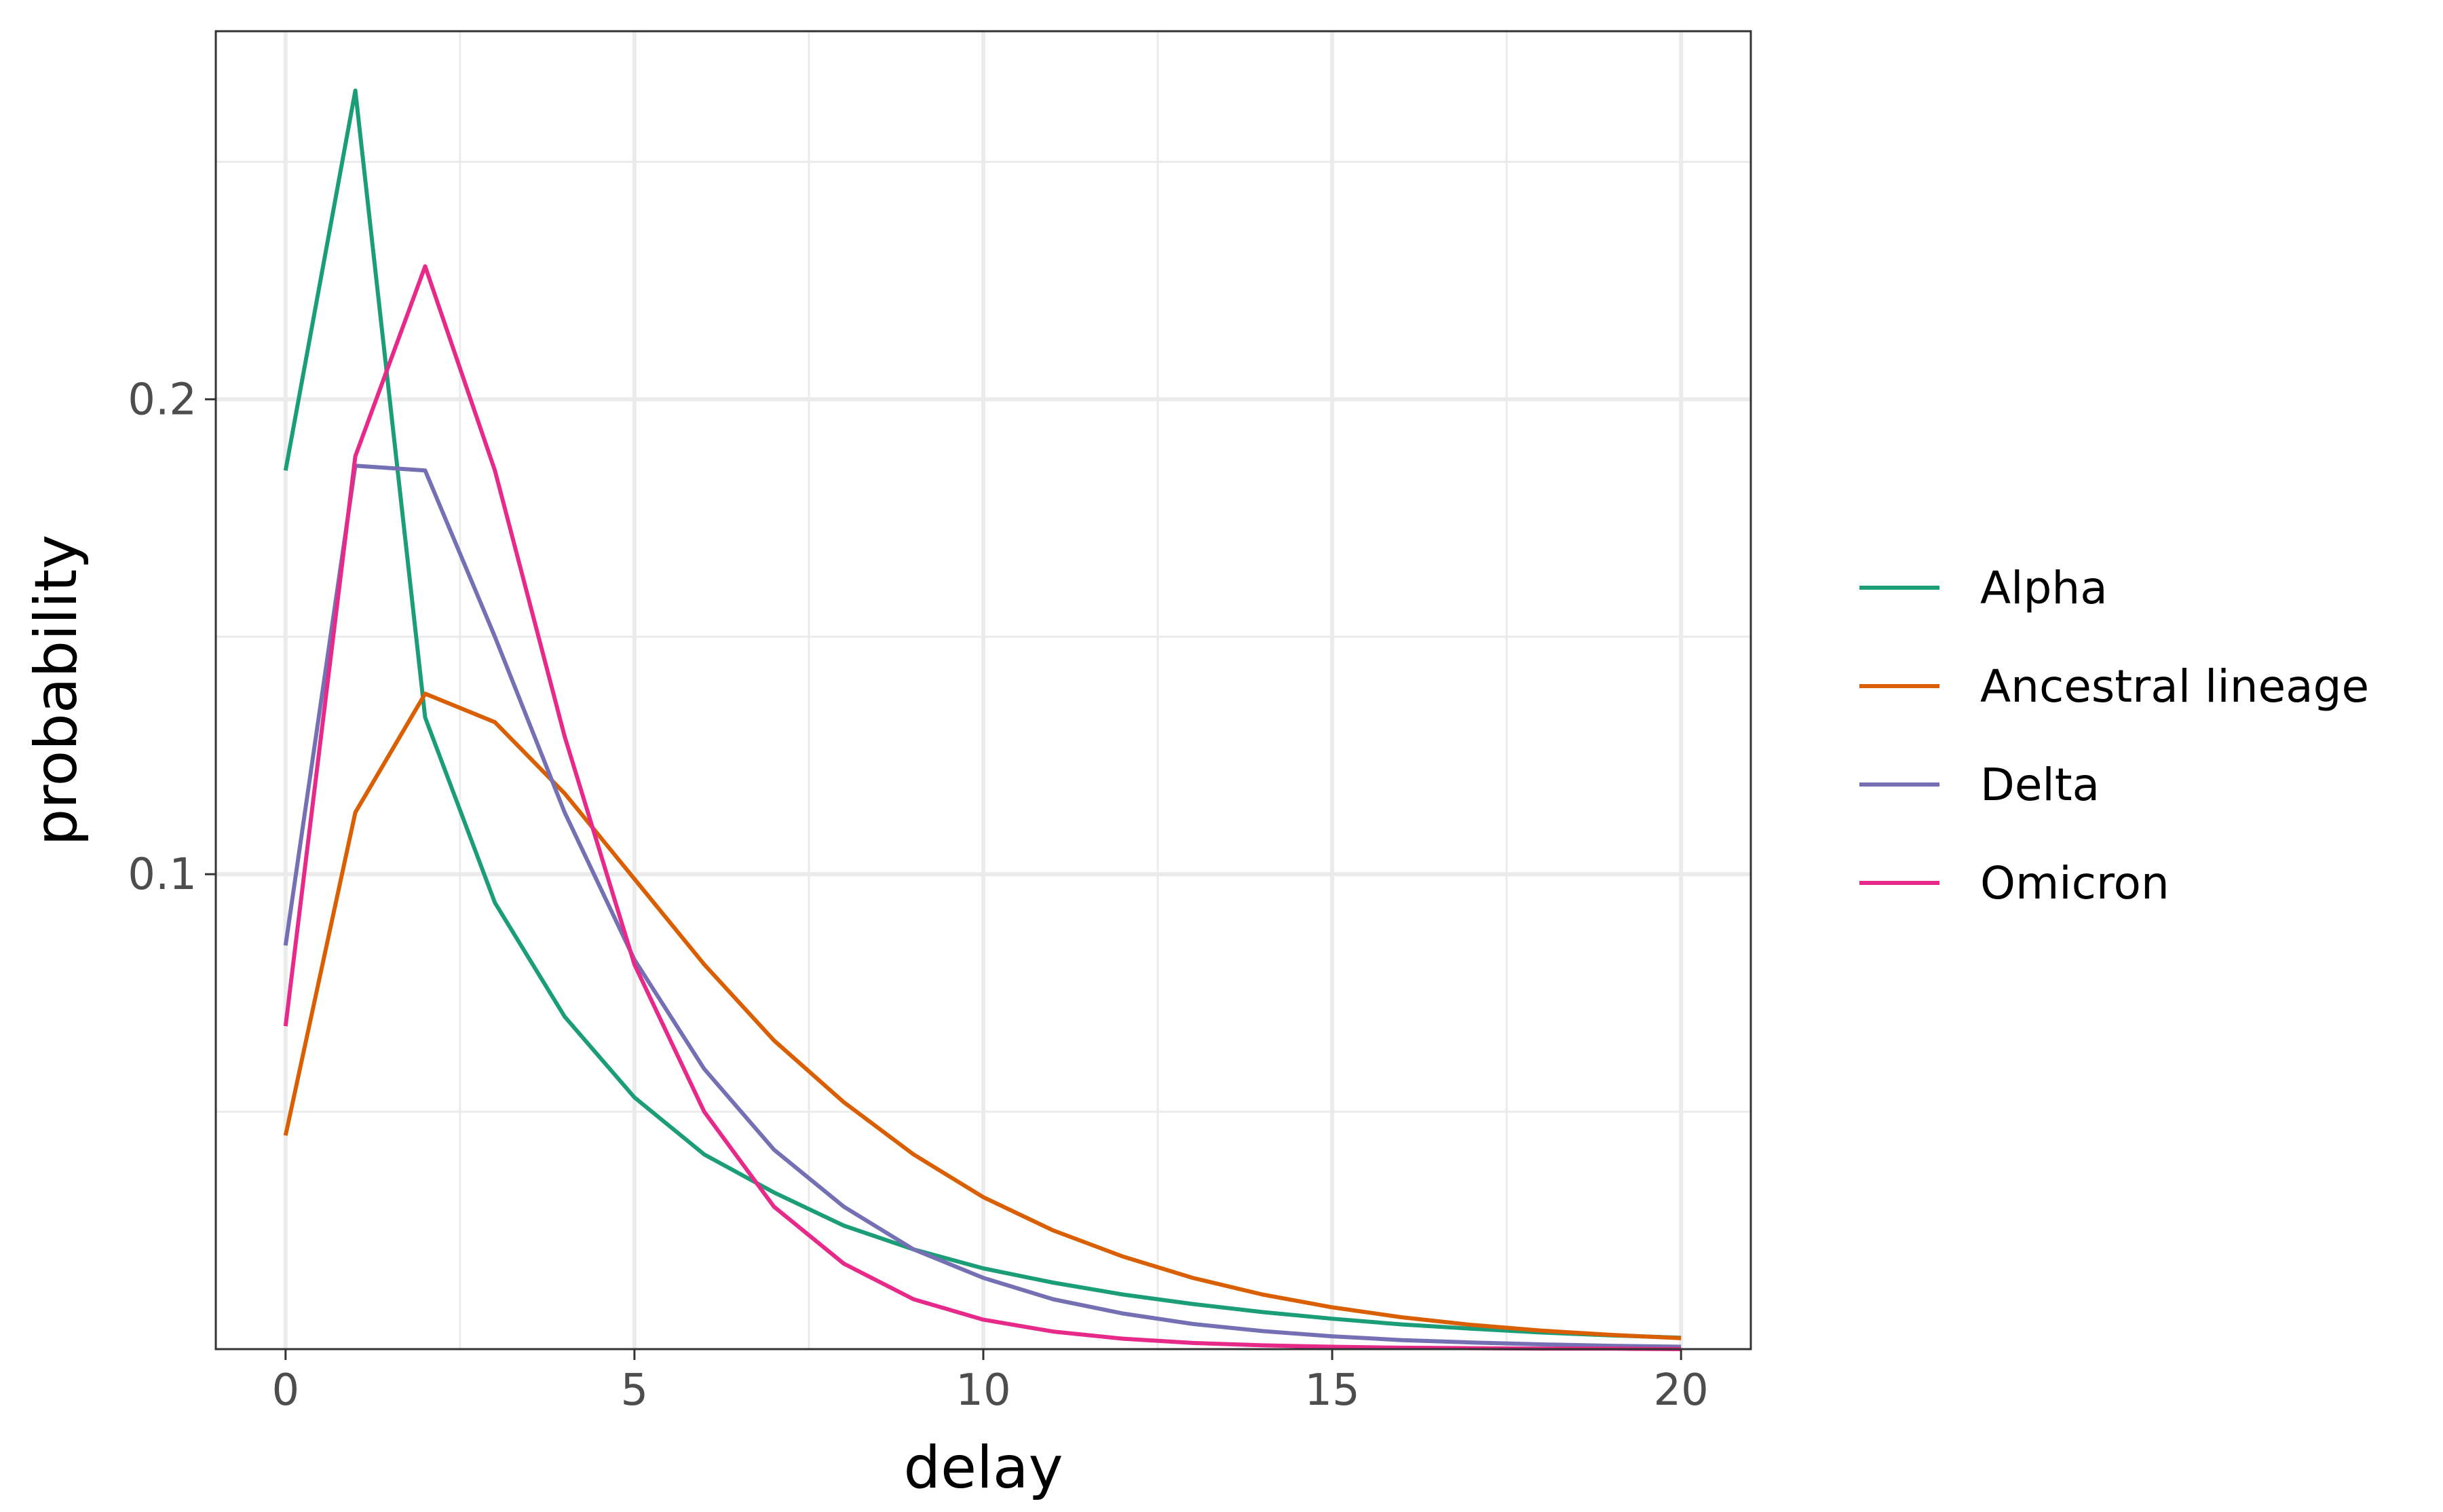 This screenshot has width=2443, height=1512. What do you see at coordinates (982, 1390) in the screenshot?
I see `x-tick-label: 10` at bounding box center [982, 1390].